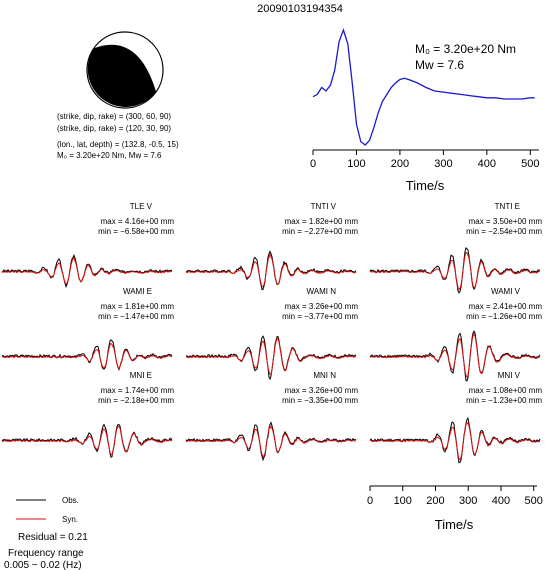 The image size is (547, 570). I want to click on beachball-param-1: (strike, dip, rake) = (300, 60, 90), so click(114, 116).